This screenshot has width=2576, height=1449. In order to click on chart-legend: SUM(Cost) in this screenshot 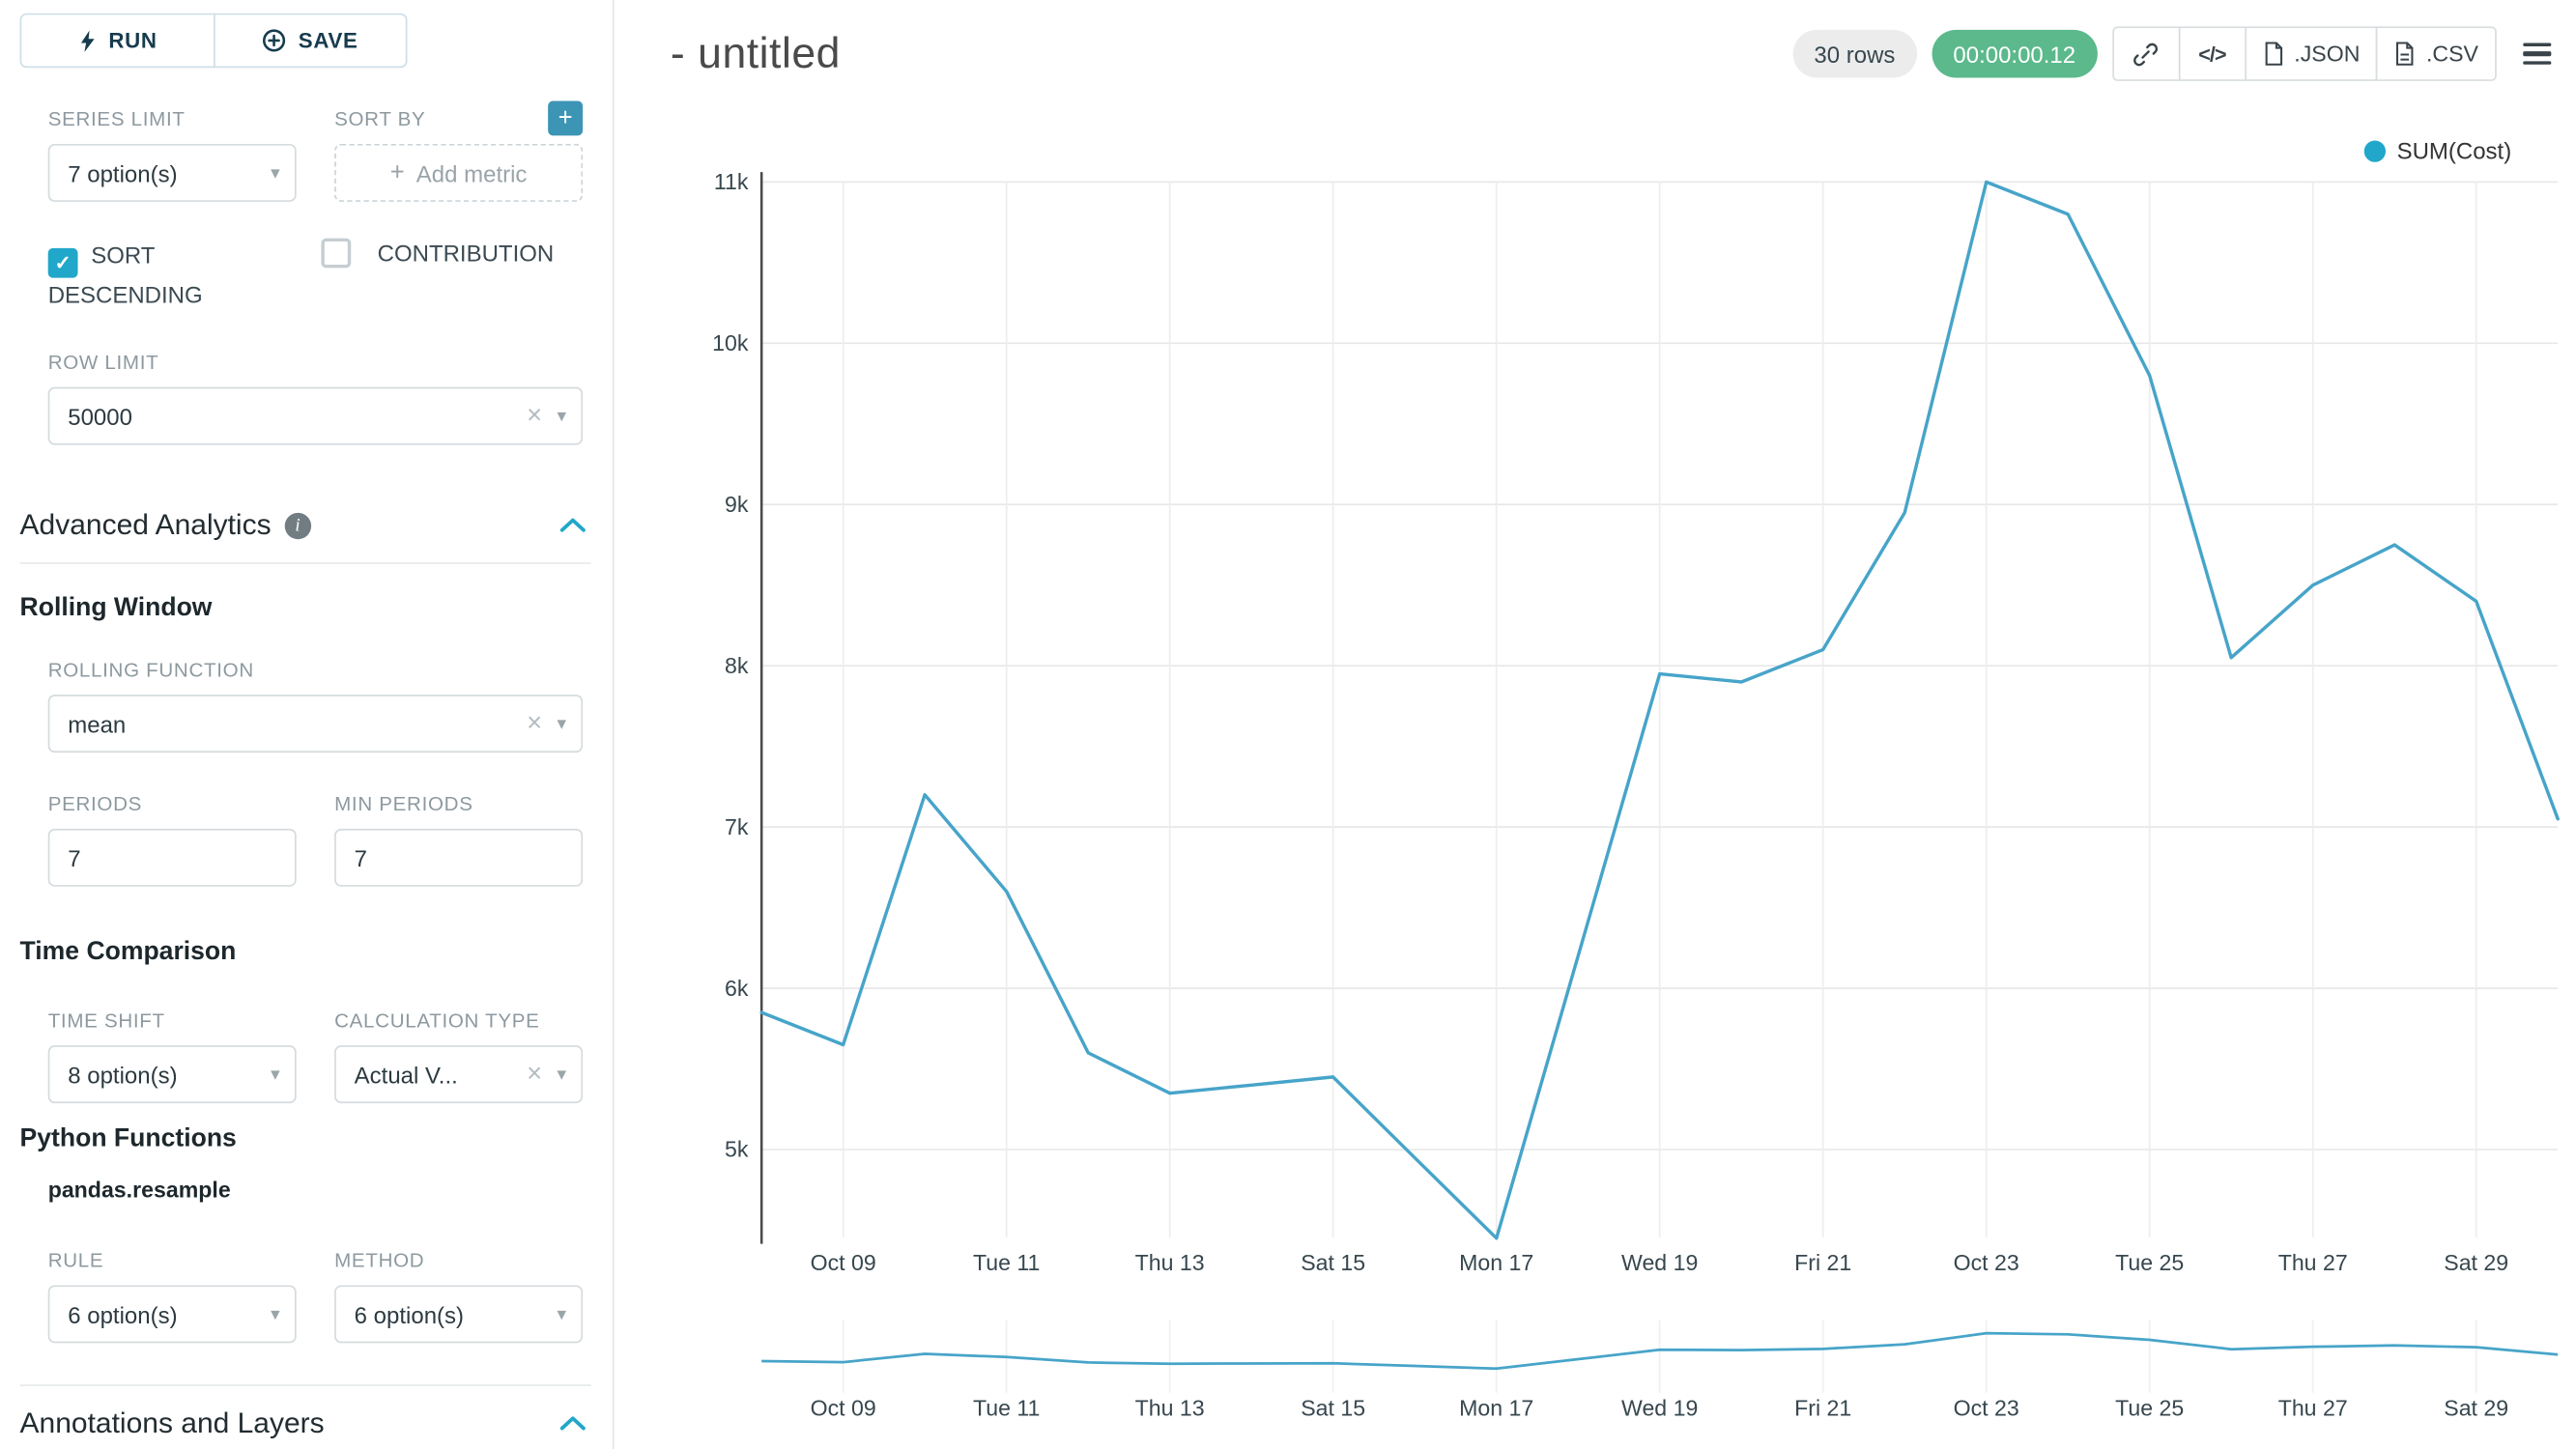, I will do `click(2438, 150)`.